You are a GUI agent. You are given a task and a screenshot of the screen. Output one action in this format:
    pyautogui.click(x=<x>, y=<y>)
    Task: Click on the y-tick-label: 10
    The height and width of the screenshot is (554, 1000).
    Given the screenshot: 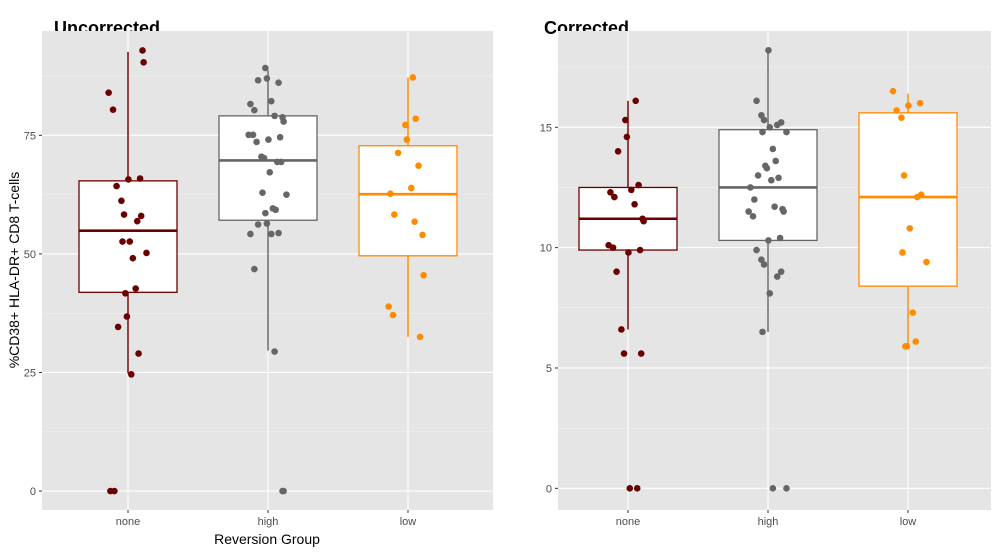 What is the action you would take?
    pyautogui.click(x=546, y=249)
    